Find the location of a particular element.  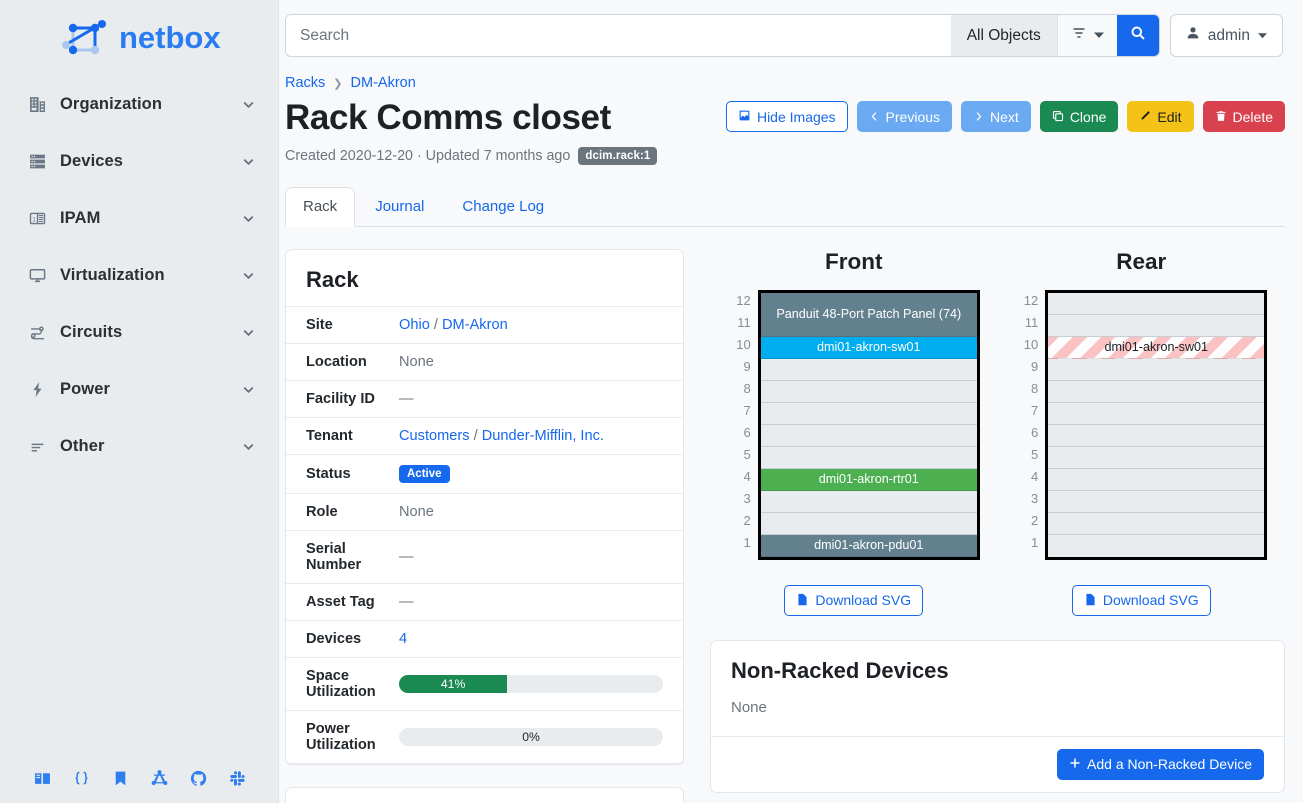

api-braces-icon is located at coordinates (81, 778).